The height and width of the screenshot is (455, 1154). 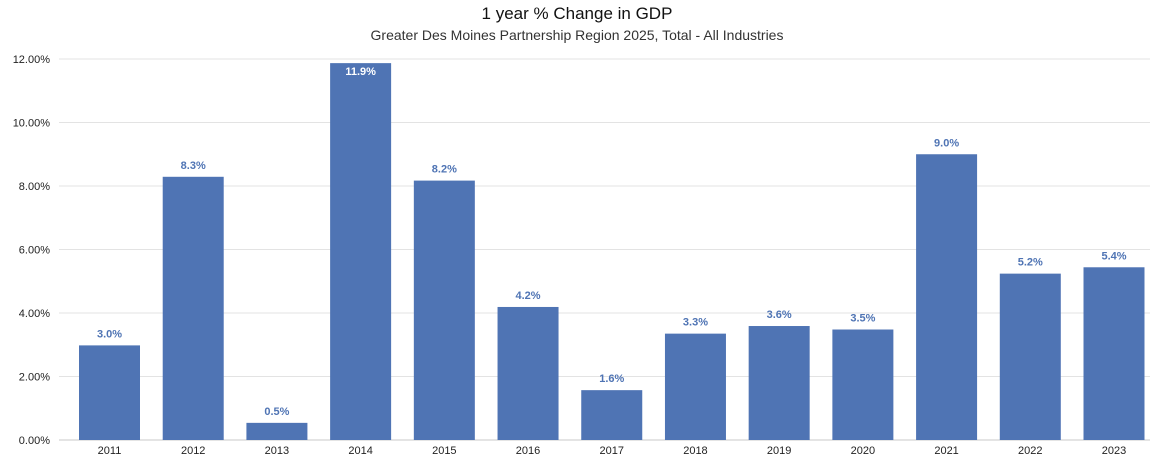 I want to click on x-tick-label: 2013, so click(x=277, y=450).